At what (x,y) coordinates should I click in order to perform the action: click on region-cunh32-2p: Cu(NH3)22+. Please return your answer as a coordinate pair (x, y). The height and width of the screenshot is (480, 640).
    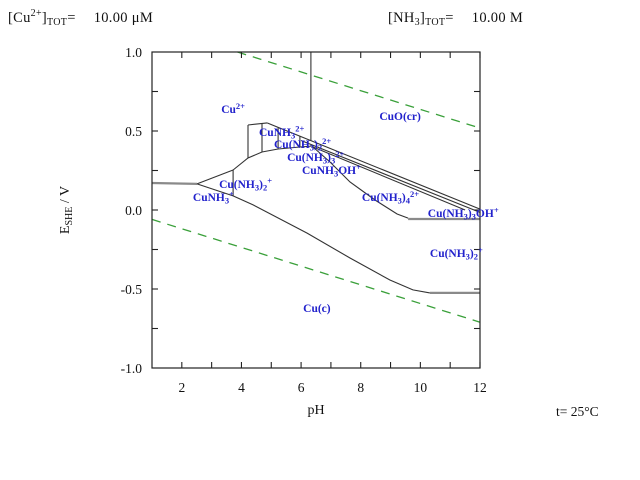
    Looking at the image, I should click on (302, 144).